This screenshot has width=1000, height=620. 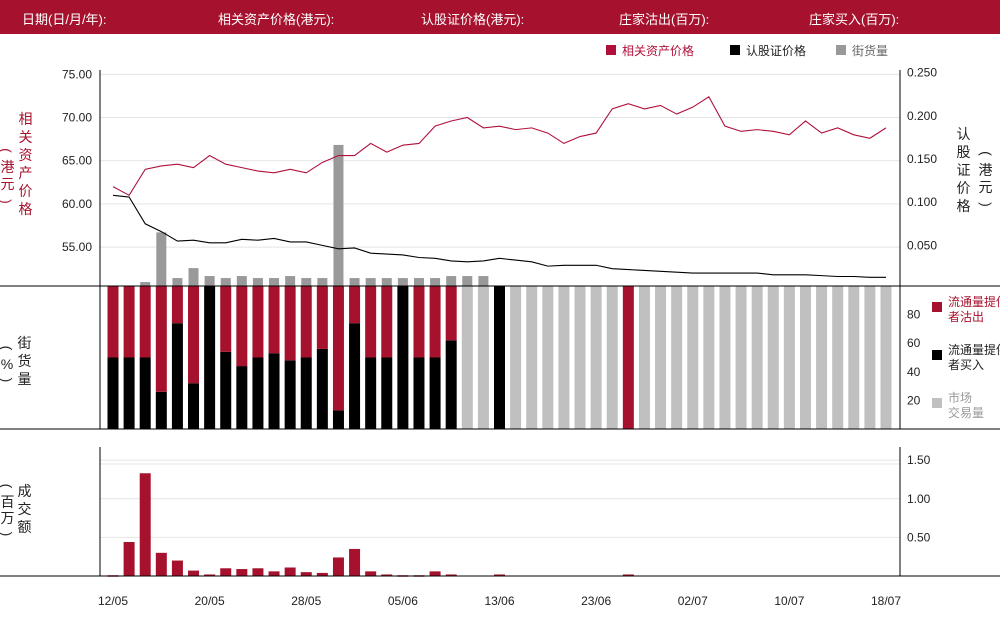 I want to click on underlying-price-line, so click(x=499, y=146).